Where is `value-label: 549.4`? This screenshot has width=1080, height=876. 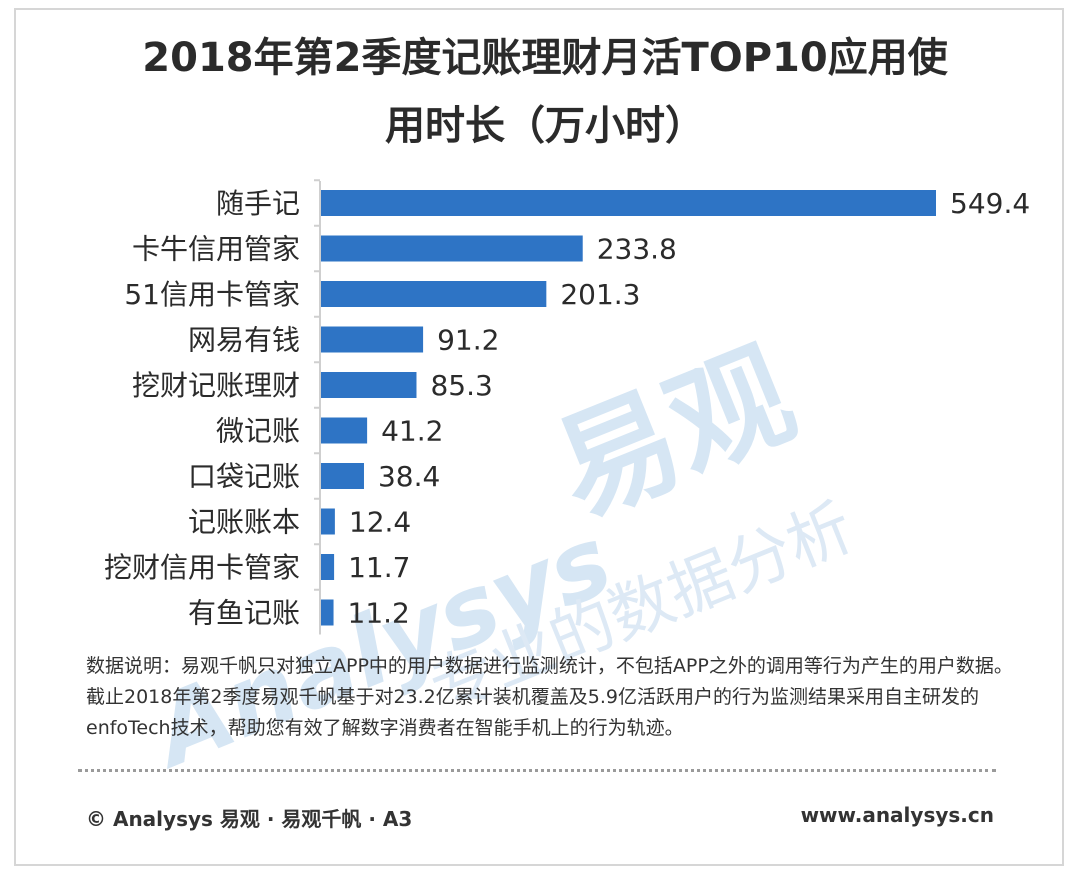
value-label: 549.4 is located at coordinates (990, 203).